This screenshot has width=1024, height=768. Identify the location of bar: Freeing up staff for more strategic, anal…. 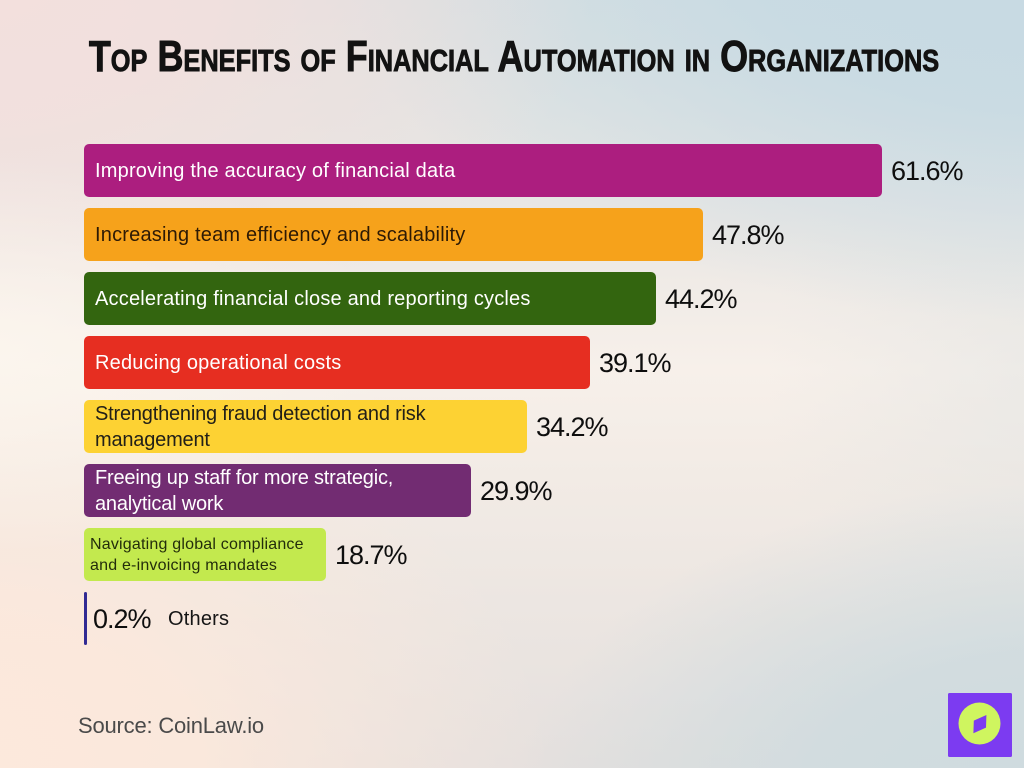
(277, 490).